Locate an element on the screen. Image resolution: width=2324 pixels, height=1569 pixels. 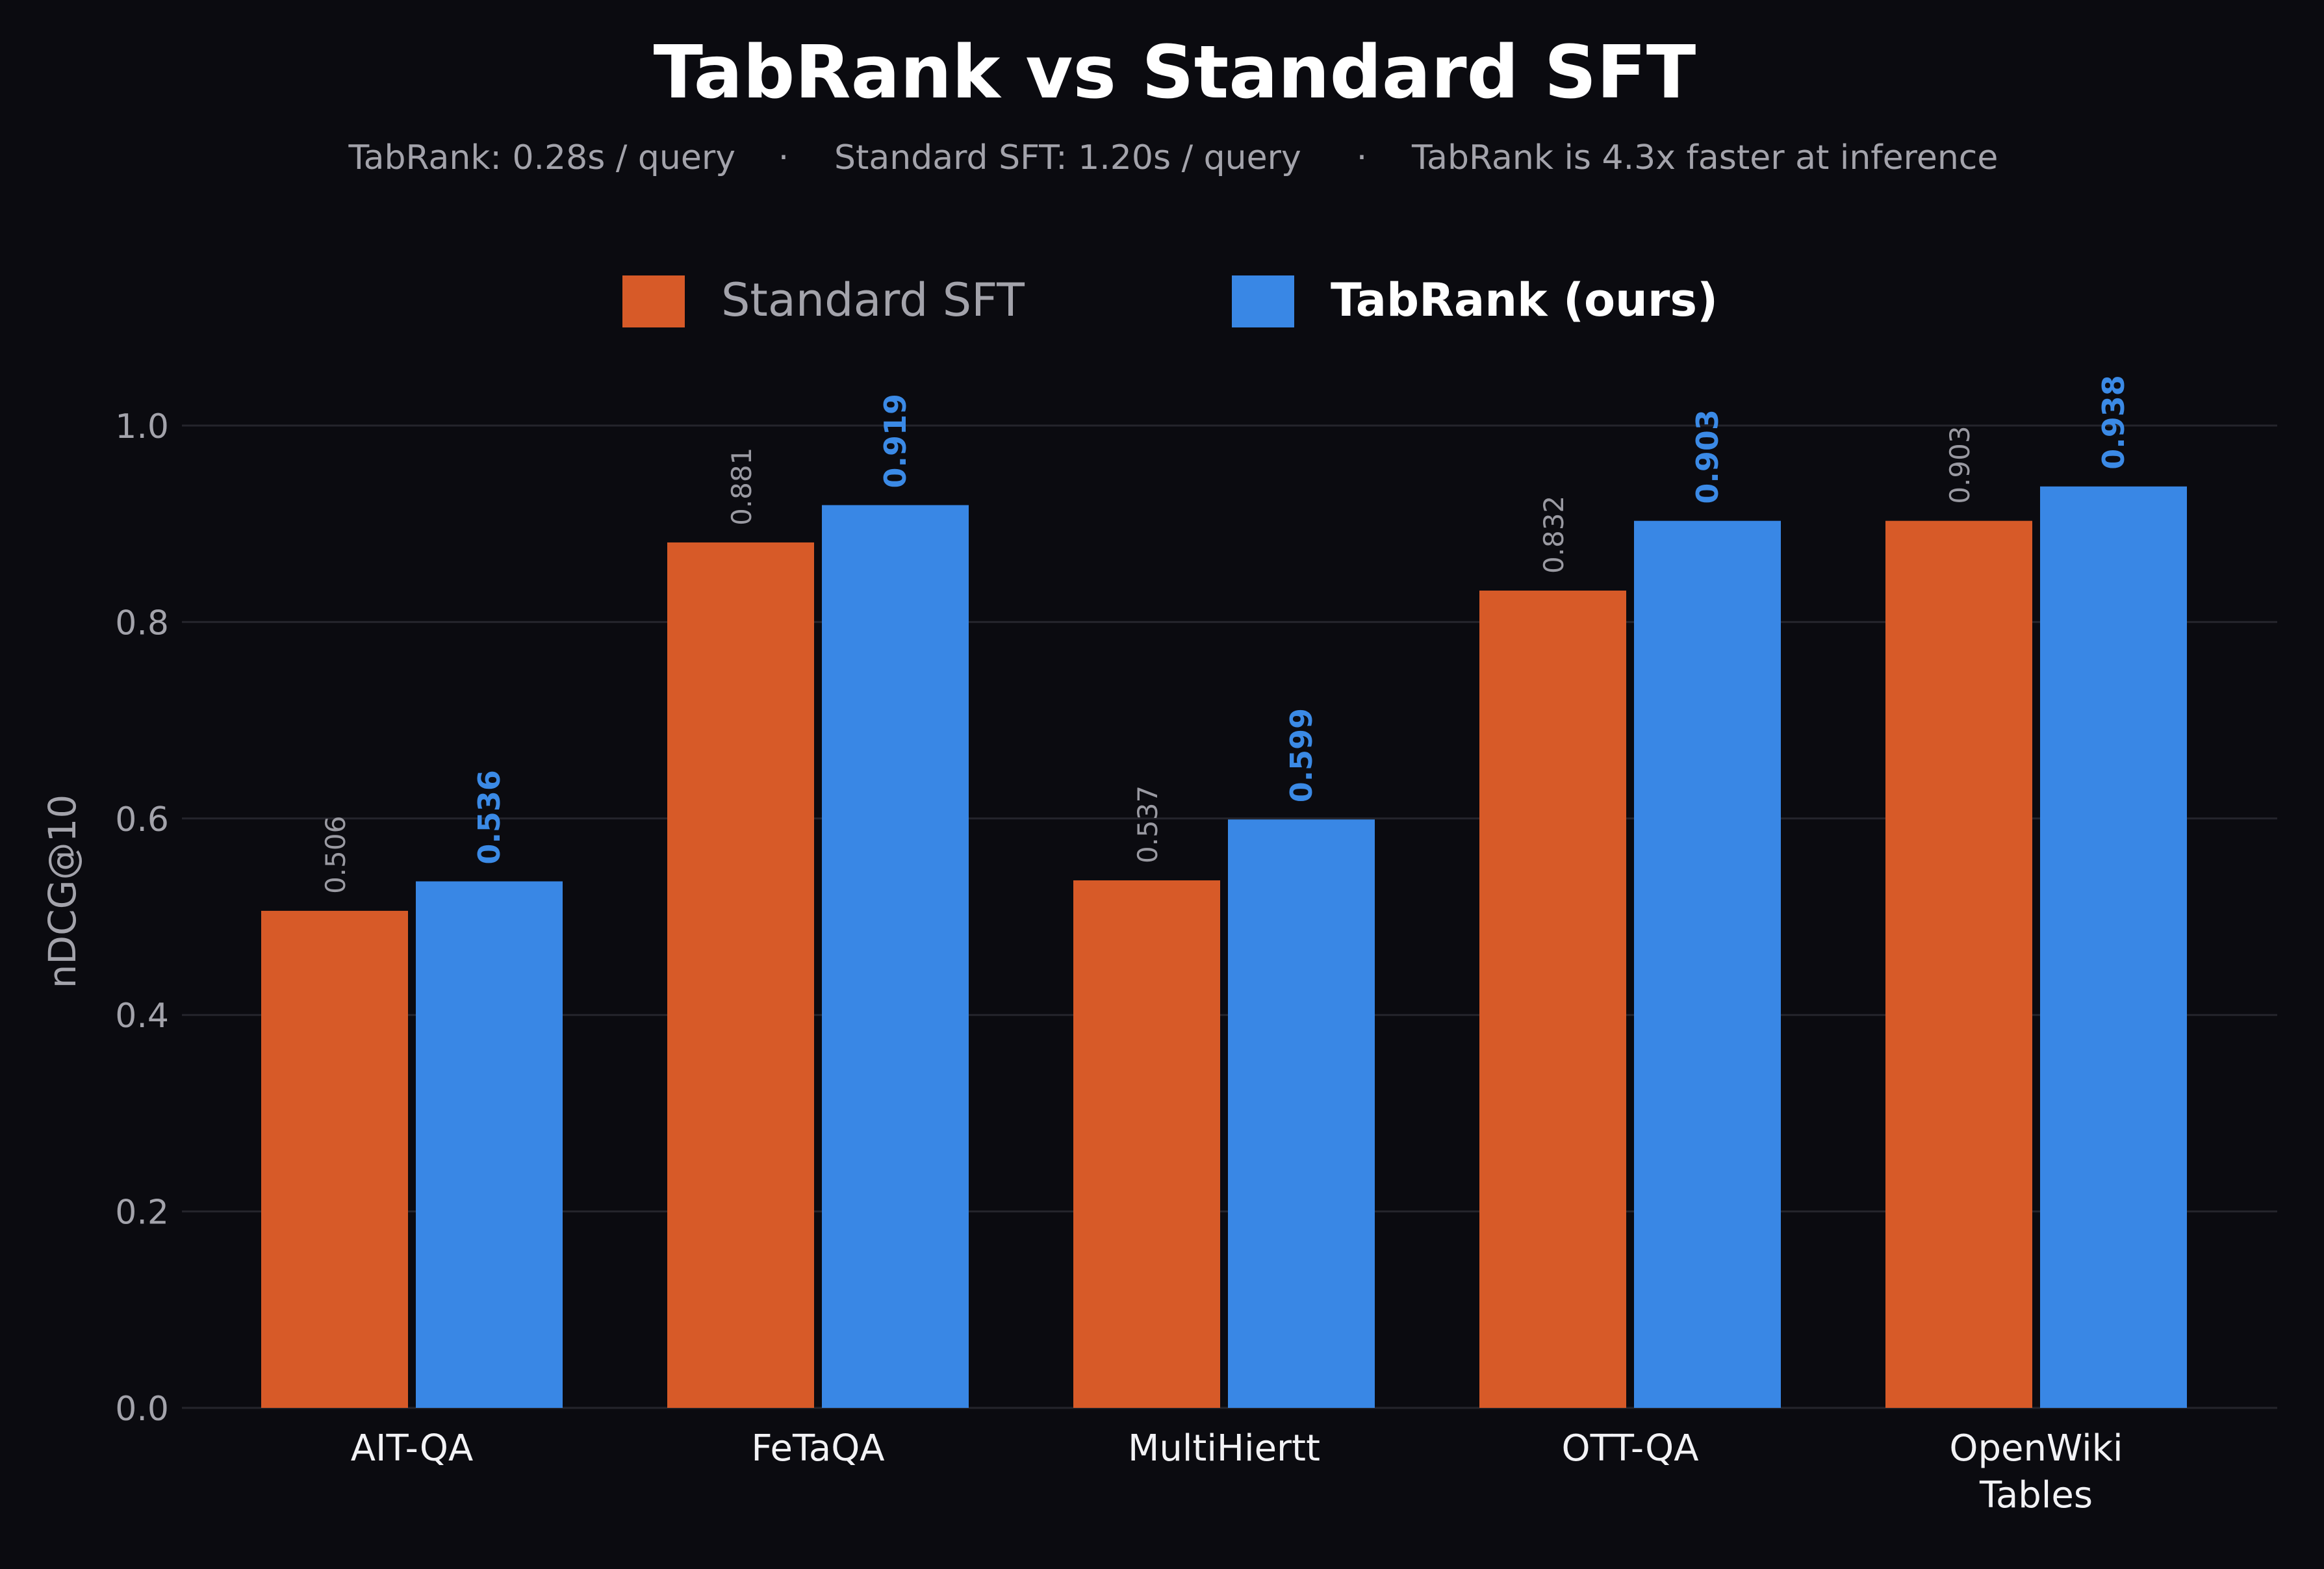
x-tick-label: FeTaQA is located at coordinates (817, 1448).